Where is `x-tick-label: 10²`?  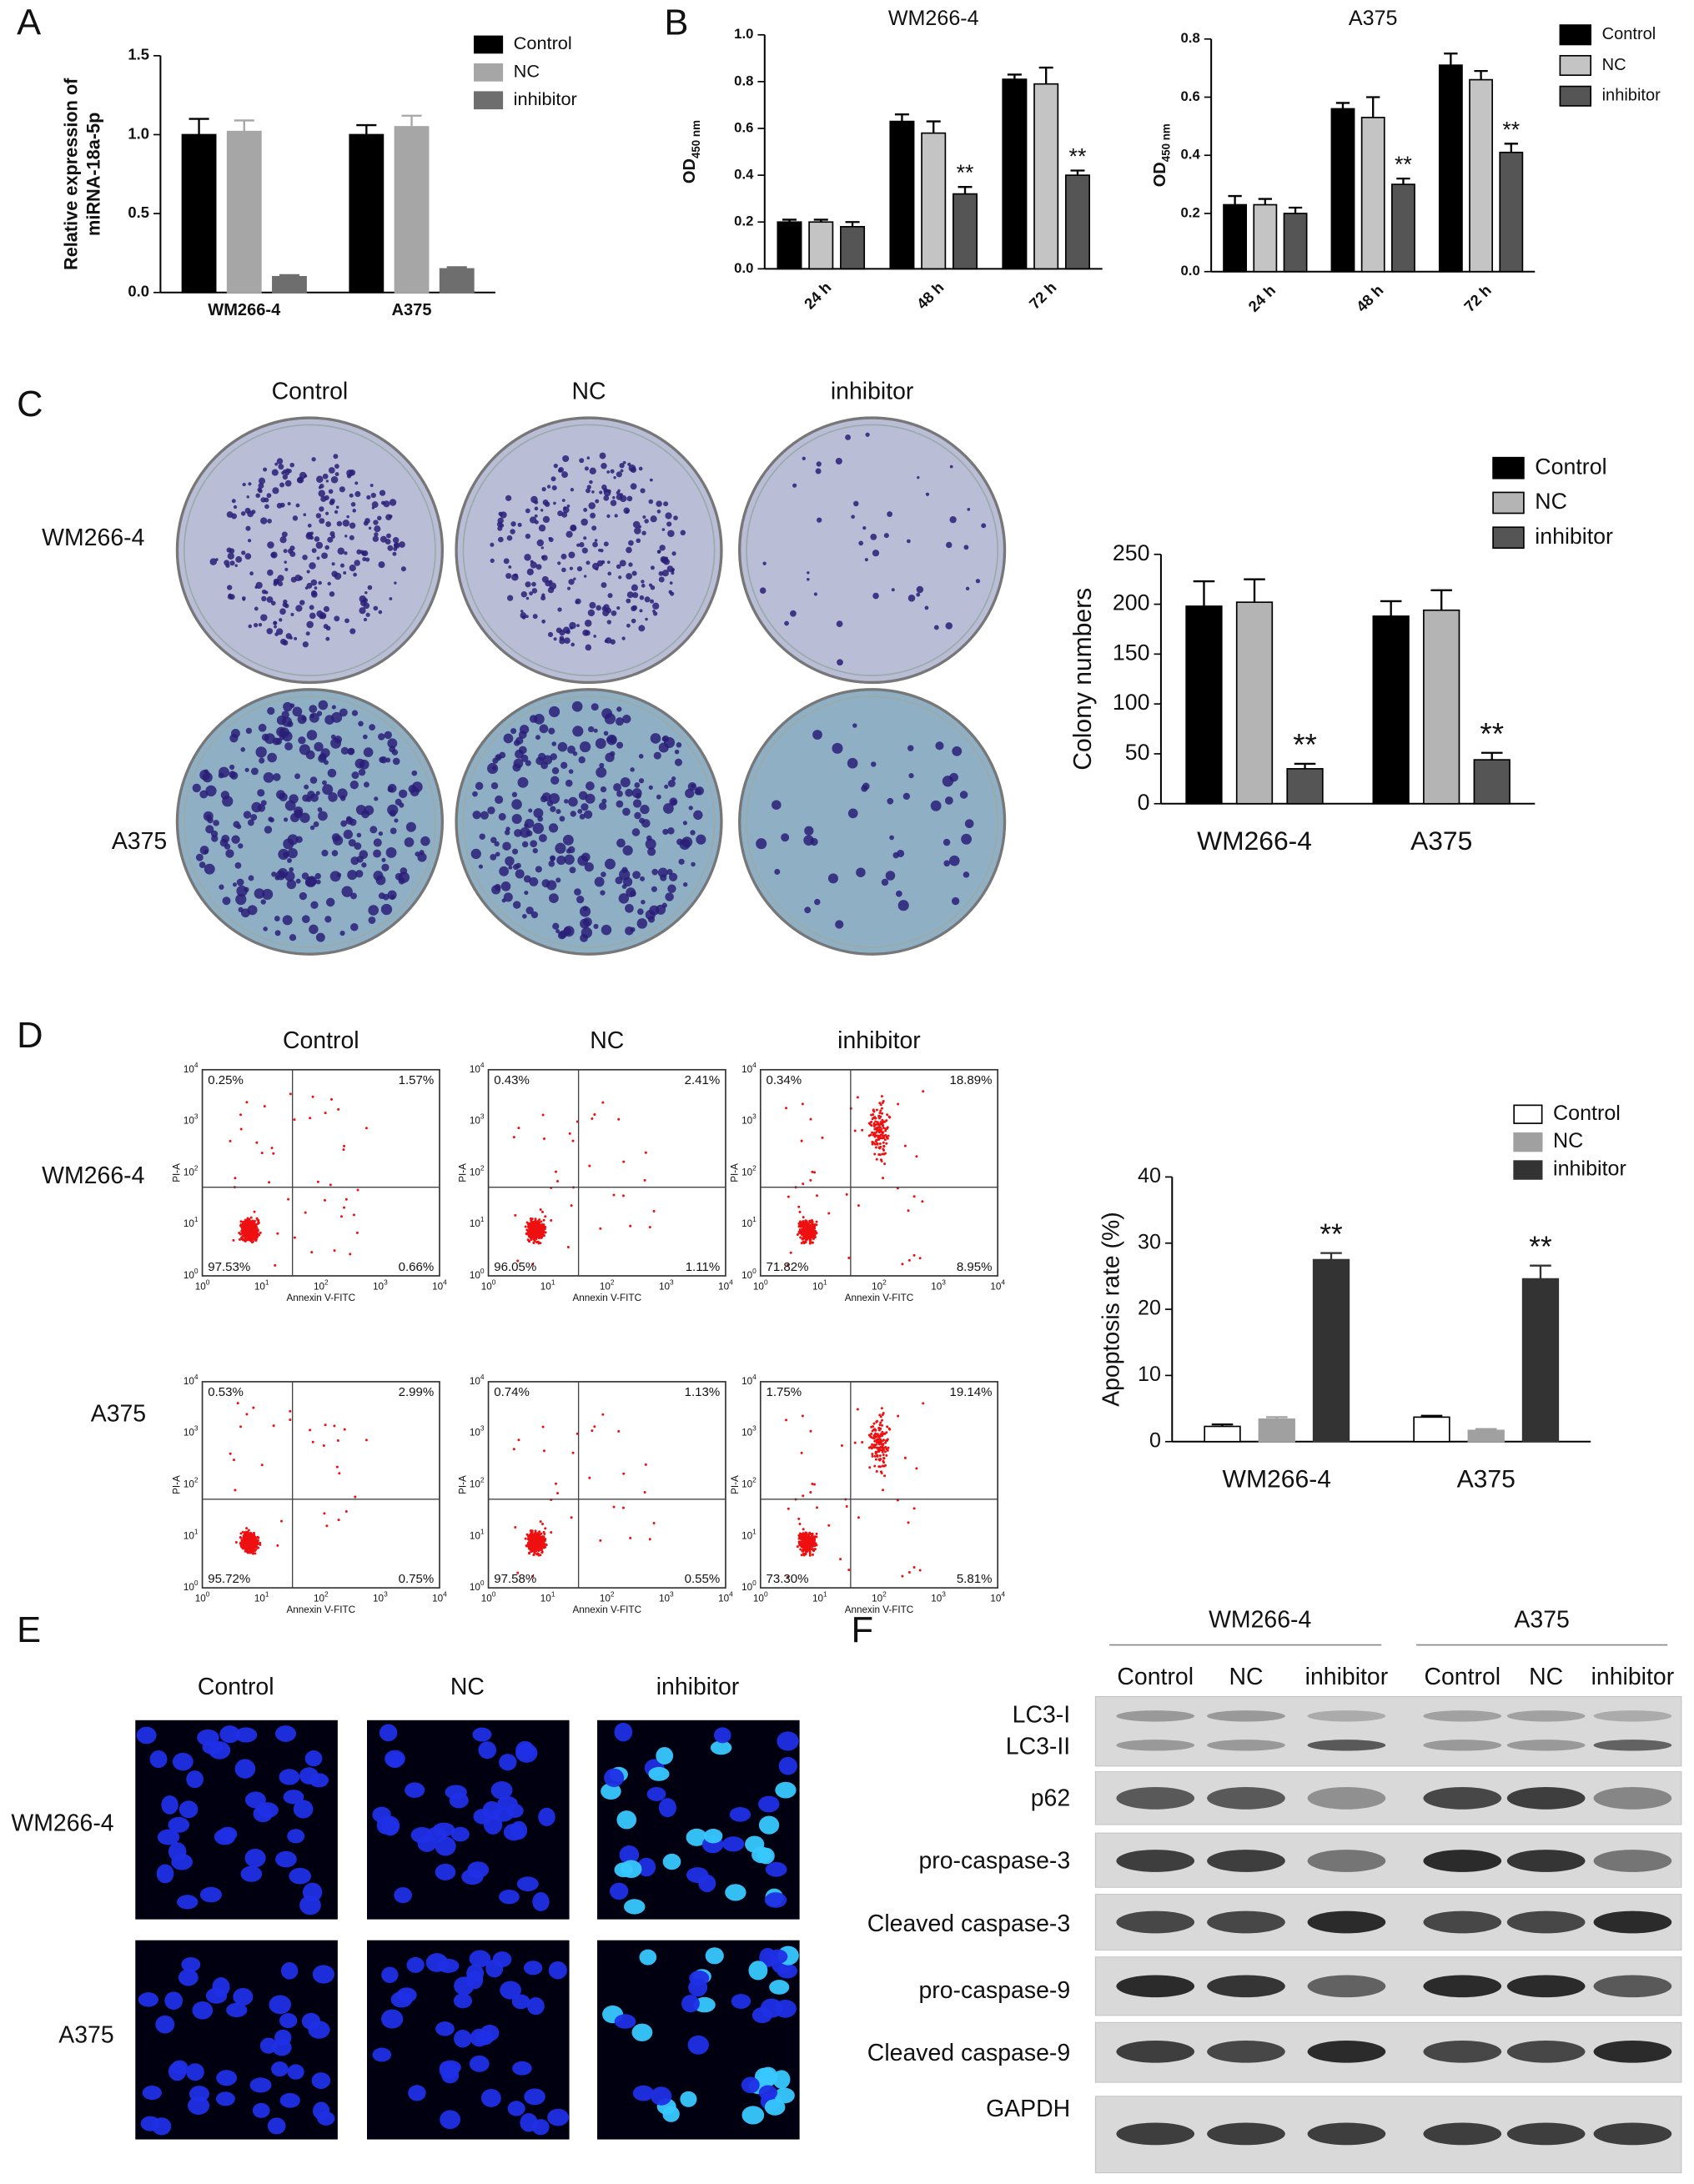
x-tick-label: 10² is located at coordinates (321, 1597).